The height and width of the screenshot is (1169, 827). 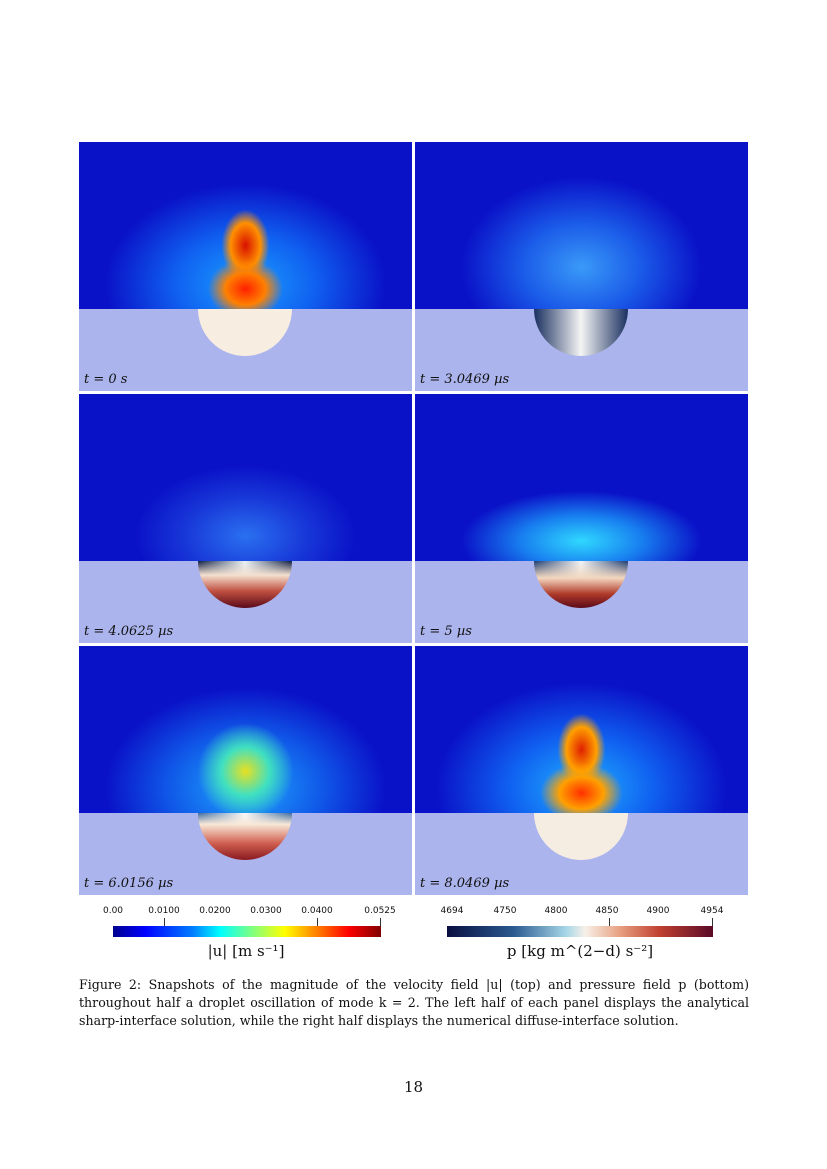 What do you see at coordinates (266, 911) in the screenshot?
I see `velocity-tick: 0.0300` at bounding box center [266, 911].